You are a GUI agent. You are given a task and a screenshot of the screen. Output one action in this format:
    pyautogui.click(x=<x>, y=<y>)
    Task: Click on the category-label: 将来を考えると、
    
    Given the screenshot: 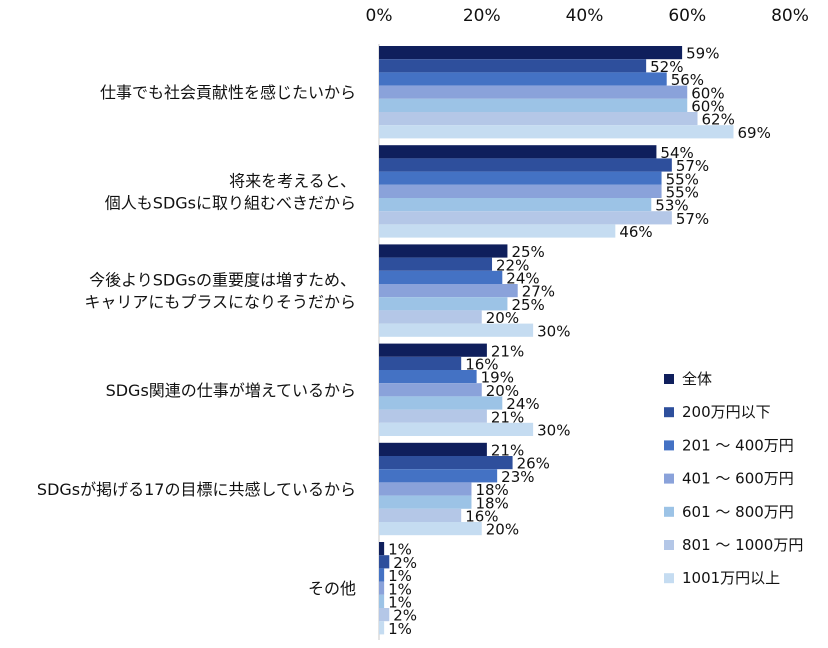 What is the action you would take?
    pyautogui.click(x=292, y=180)
    